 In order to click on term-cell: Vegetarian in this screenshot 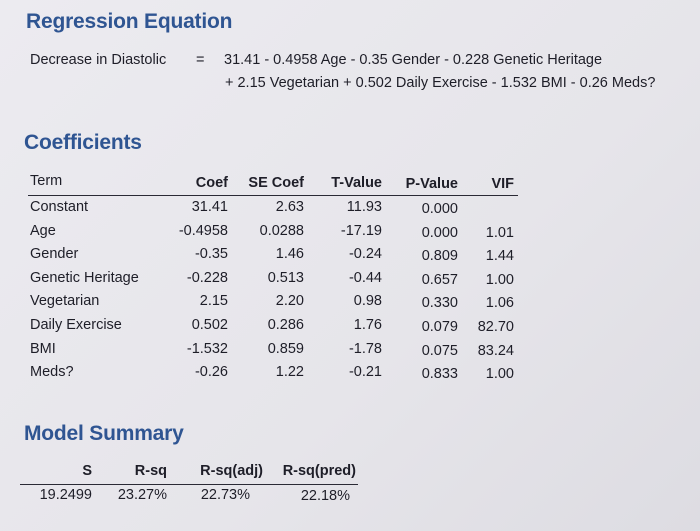, I will do `click(65, 301)`.